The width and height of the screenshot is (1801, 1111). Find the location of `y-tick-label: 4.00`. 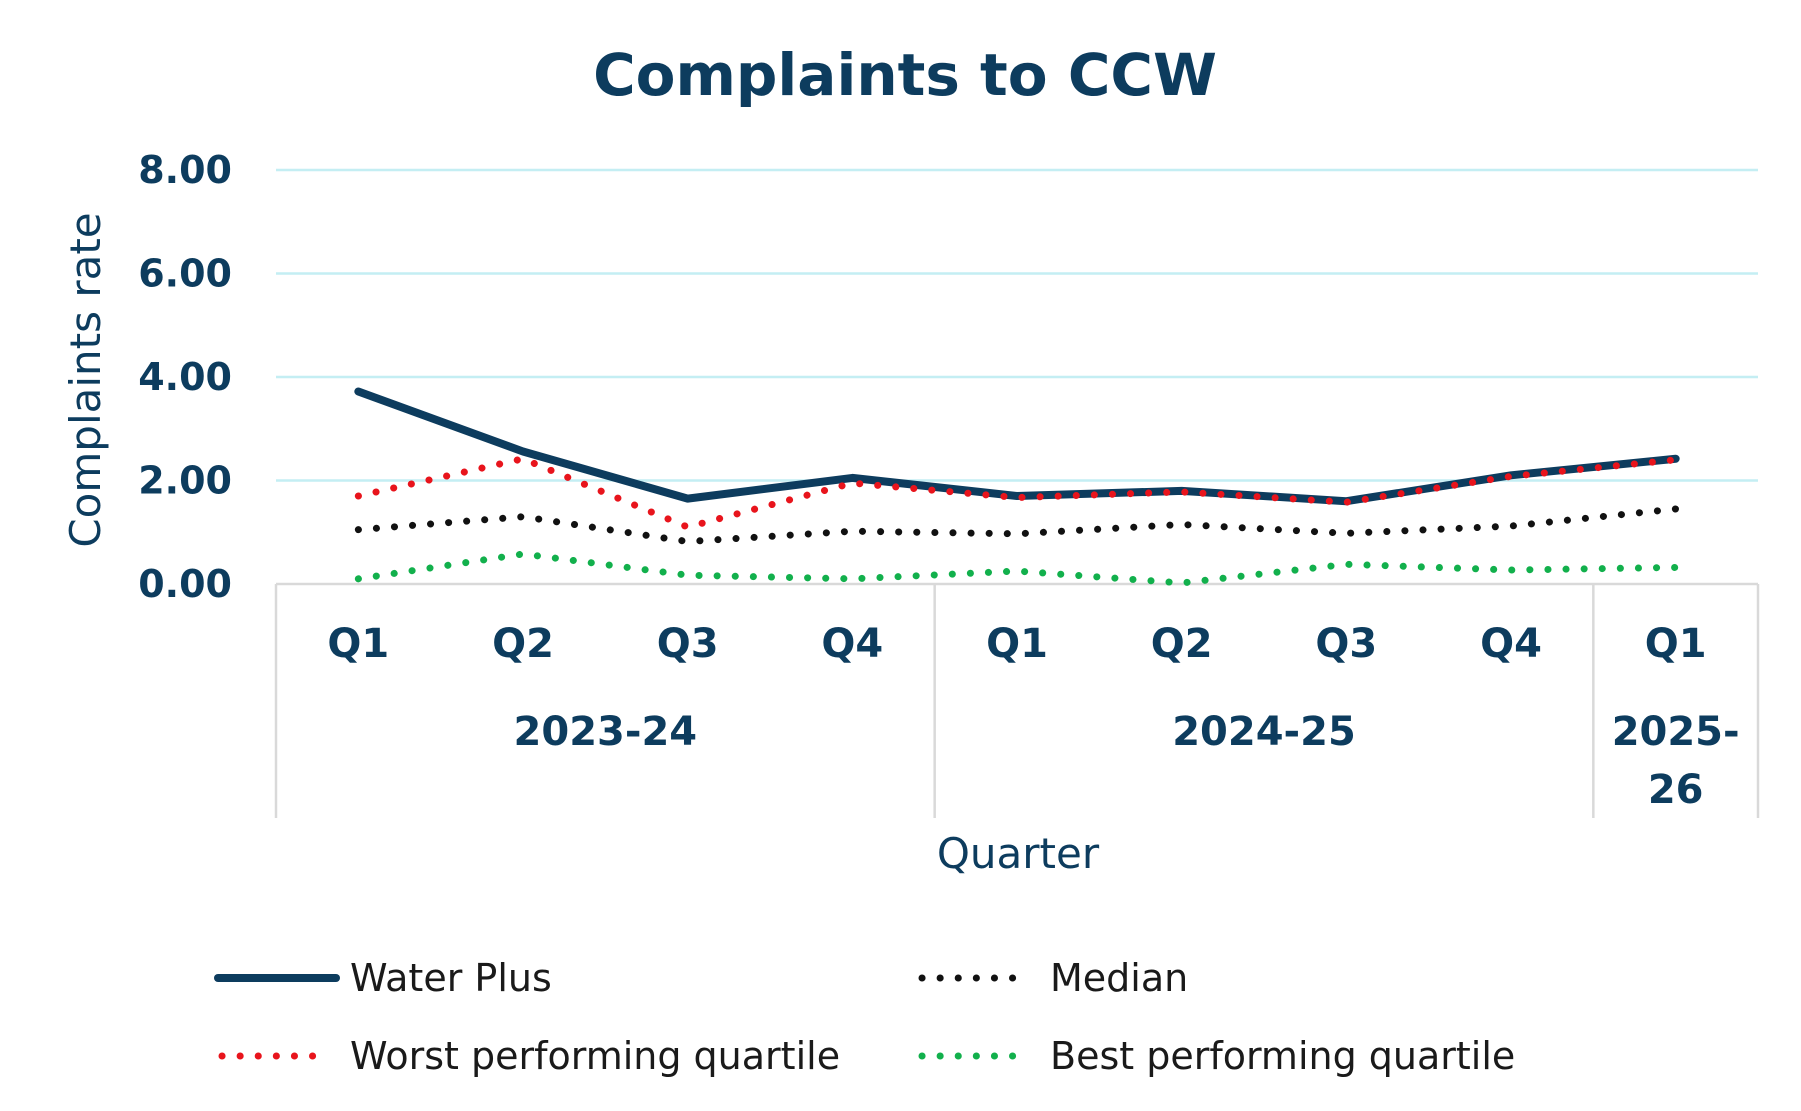

y-tick-label: 4.00 is located at coordinates (185, 377).